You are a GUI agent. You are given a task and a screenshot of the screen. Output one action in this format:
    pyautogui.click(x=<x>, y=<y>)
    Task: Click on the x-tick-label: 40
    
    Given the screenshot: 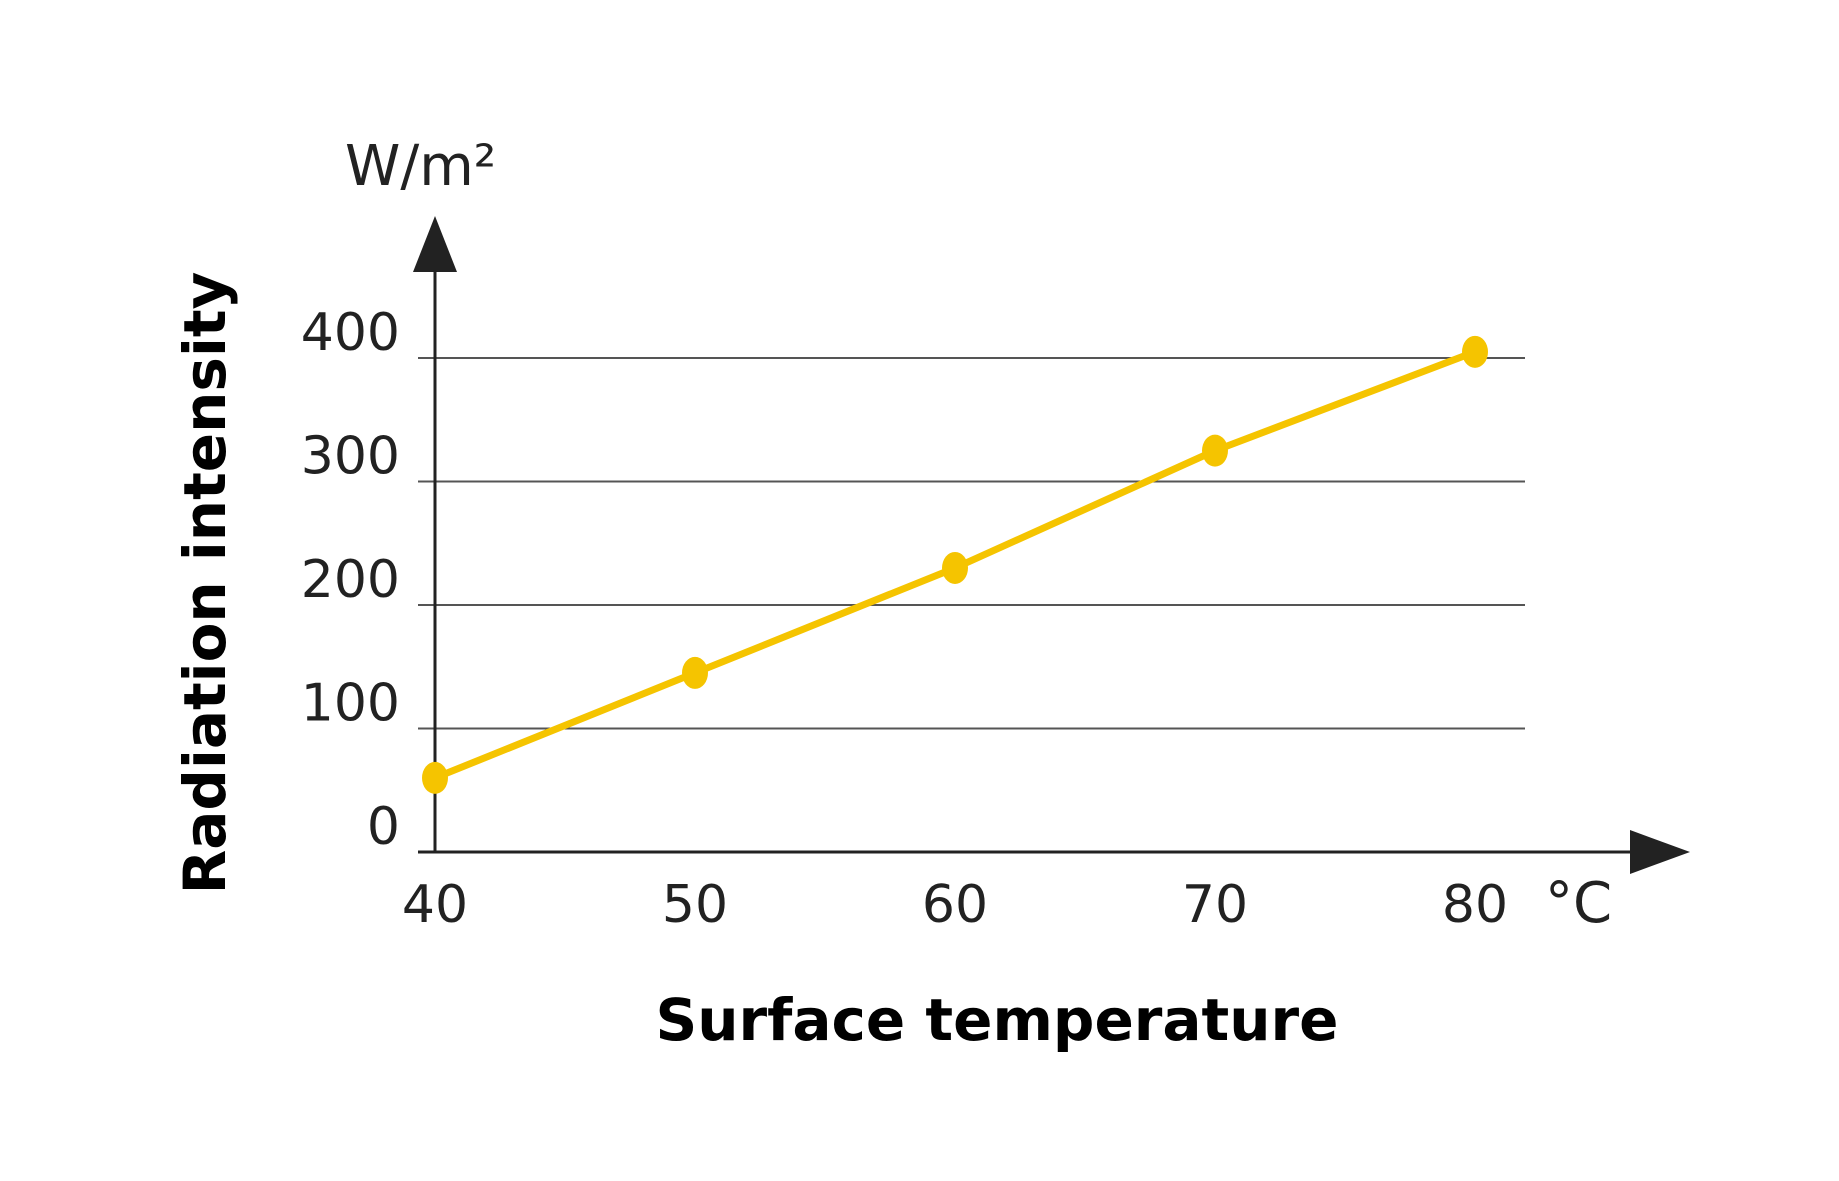 What is the action you would take?
    pyautogui.click(x=435, y=905)
    